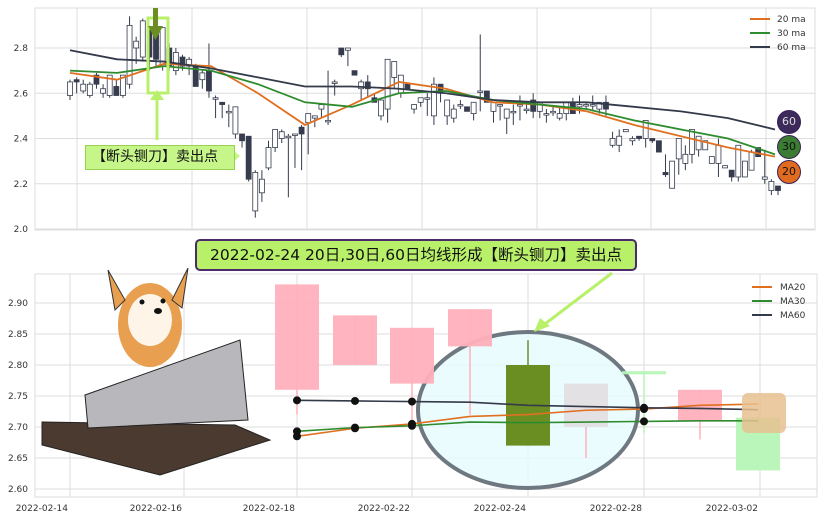 The height and width of the screenshot is (520, 822). What do you see at coordinates (576, 300) in the screenshot?
I see `pointer-arrow-icon` at bounding box center [576, 300].